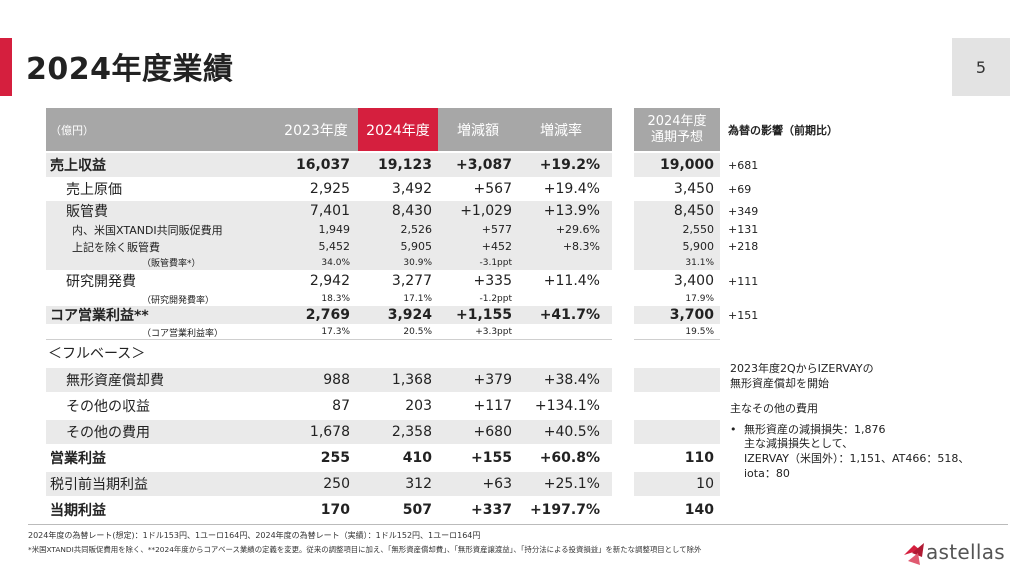  I want to click on row-label: その他の収益, so click(108, 407).